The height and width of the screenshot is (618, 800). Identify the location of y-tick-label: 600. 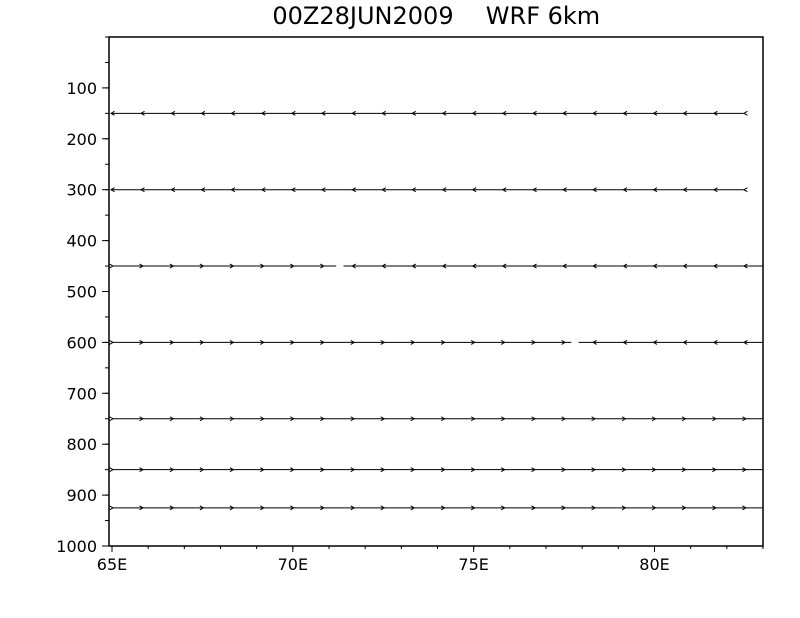
(81, 342).